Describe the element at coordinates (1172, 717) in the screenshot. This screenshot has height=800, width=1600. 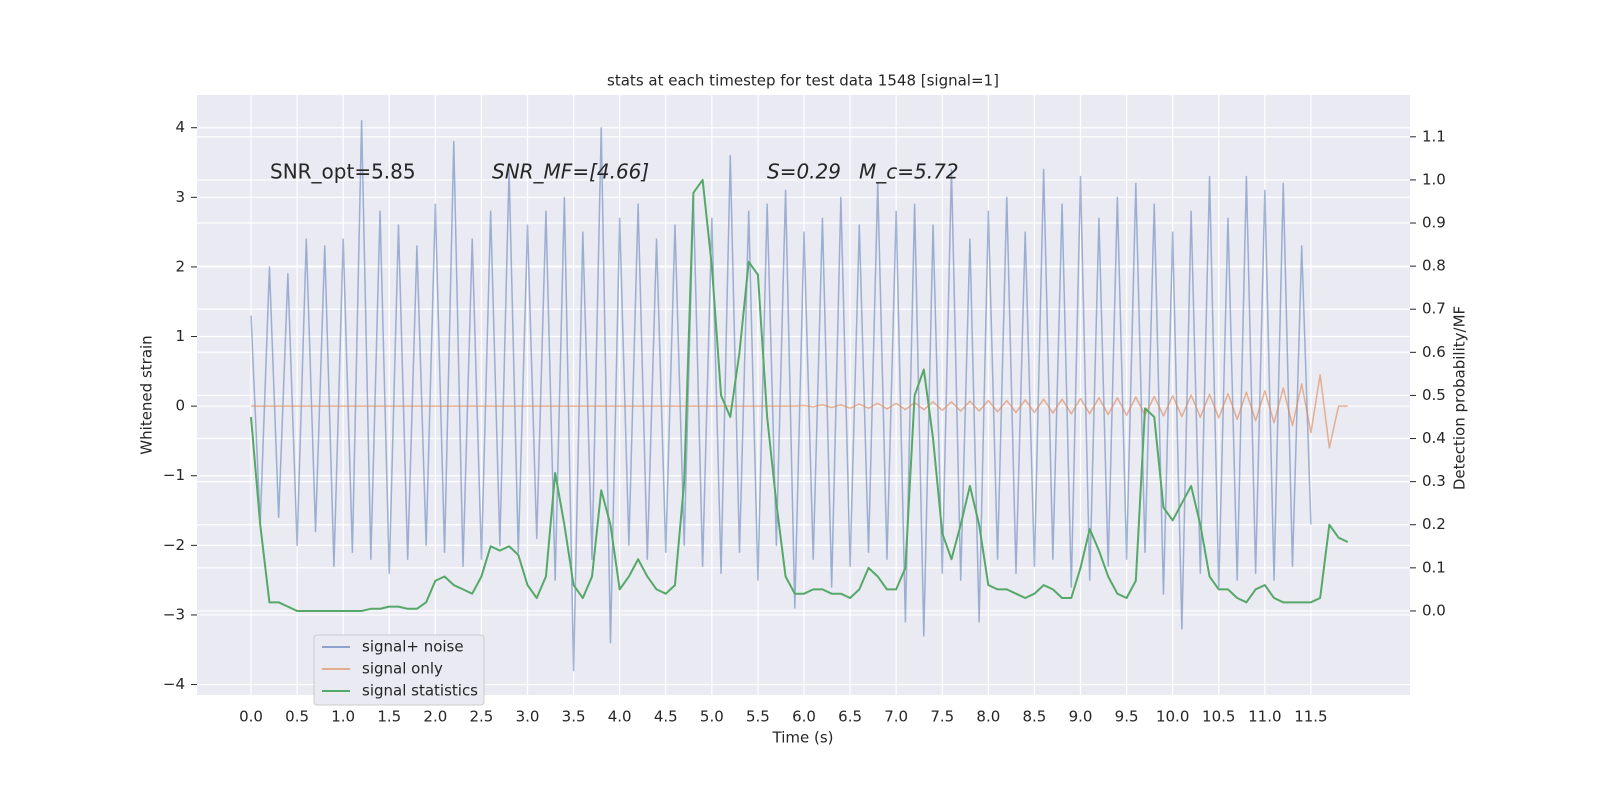
I see `x-tick-label: 10.0` at that location.